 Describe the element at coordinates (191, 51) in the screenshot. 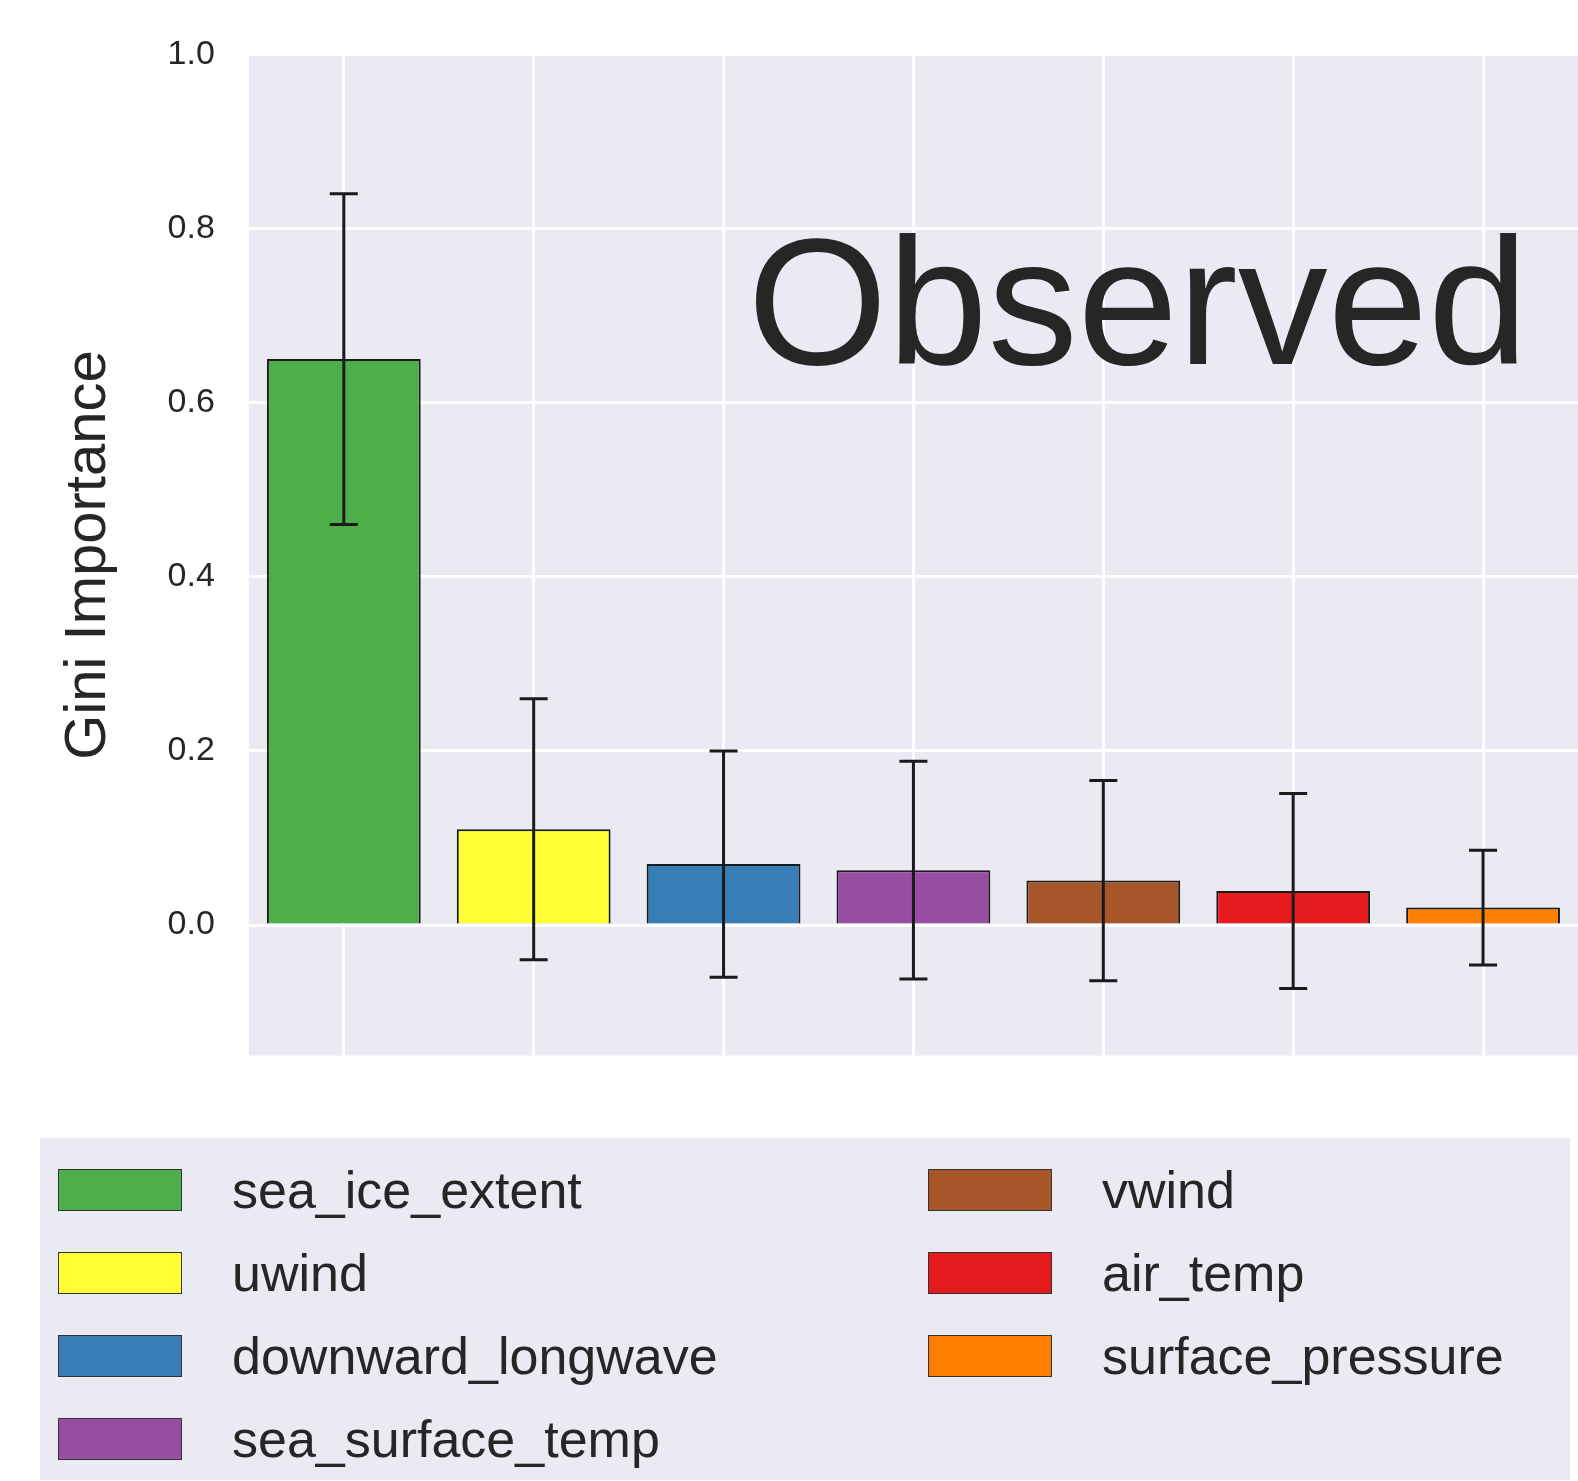

I see `y-tick-label: 1.0` at that location.